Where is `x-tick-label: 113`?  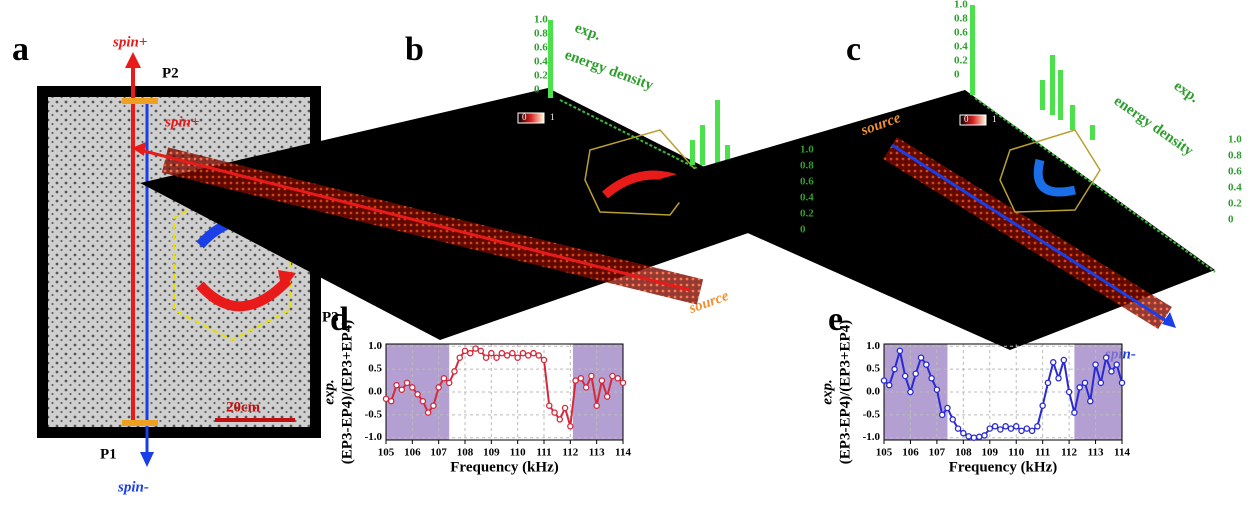 x-tick-label: 113 is located at coordinates (1096, 453).